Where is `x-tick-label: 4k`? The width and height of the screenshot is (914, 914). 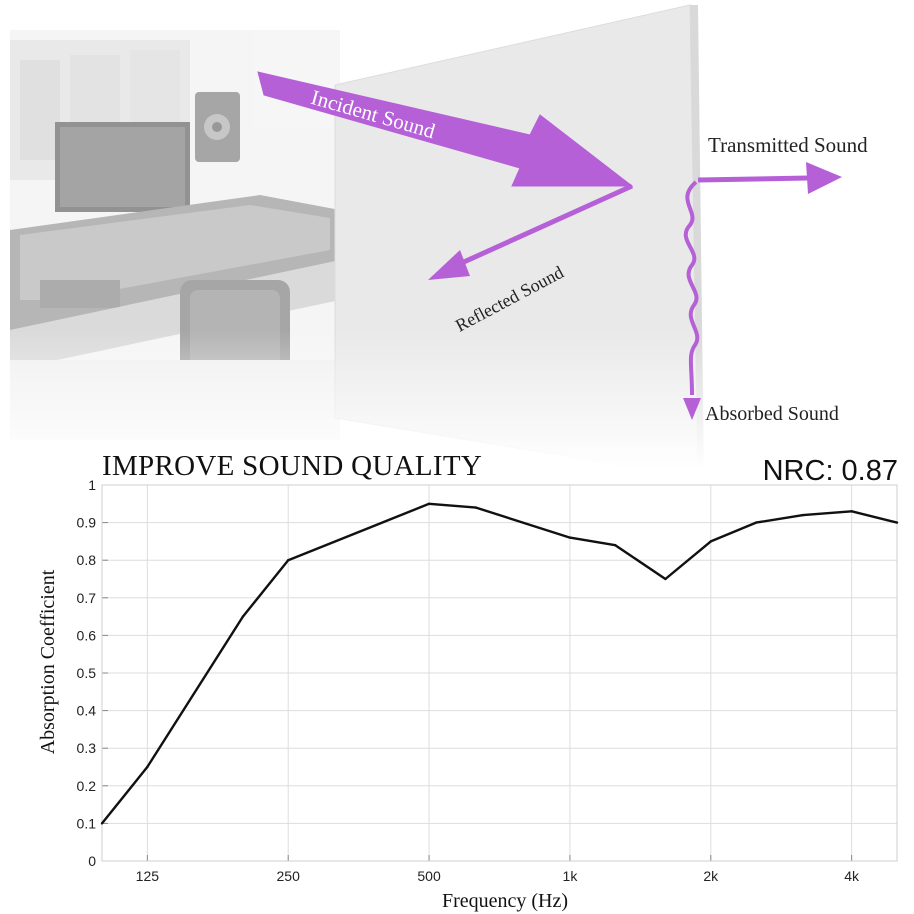
x-tick-label: 4k is located at coordinates (852, 876).